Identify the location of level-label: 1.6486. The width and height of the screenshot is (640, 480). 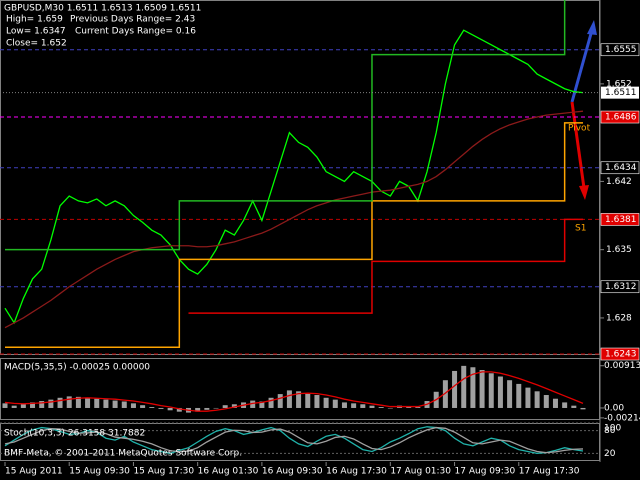
(621, 118).